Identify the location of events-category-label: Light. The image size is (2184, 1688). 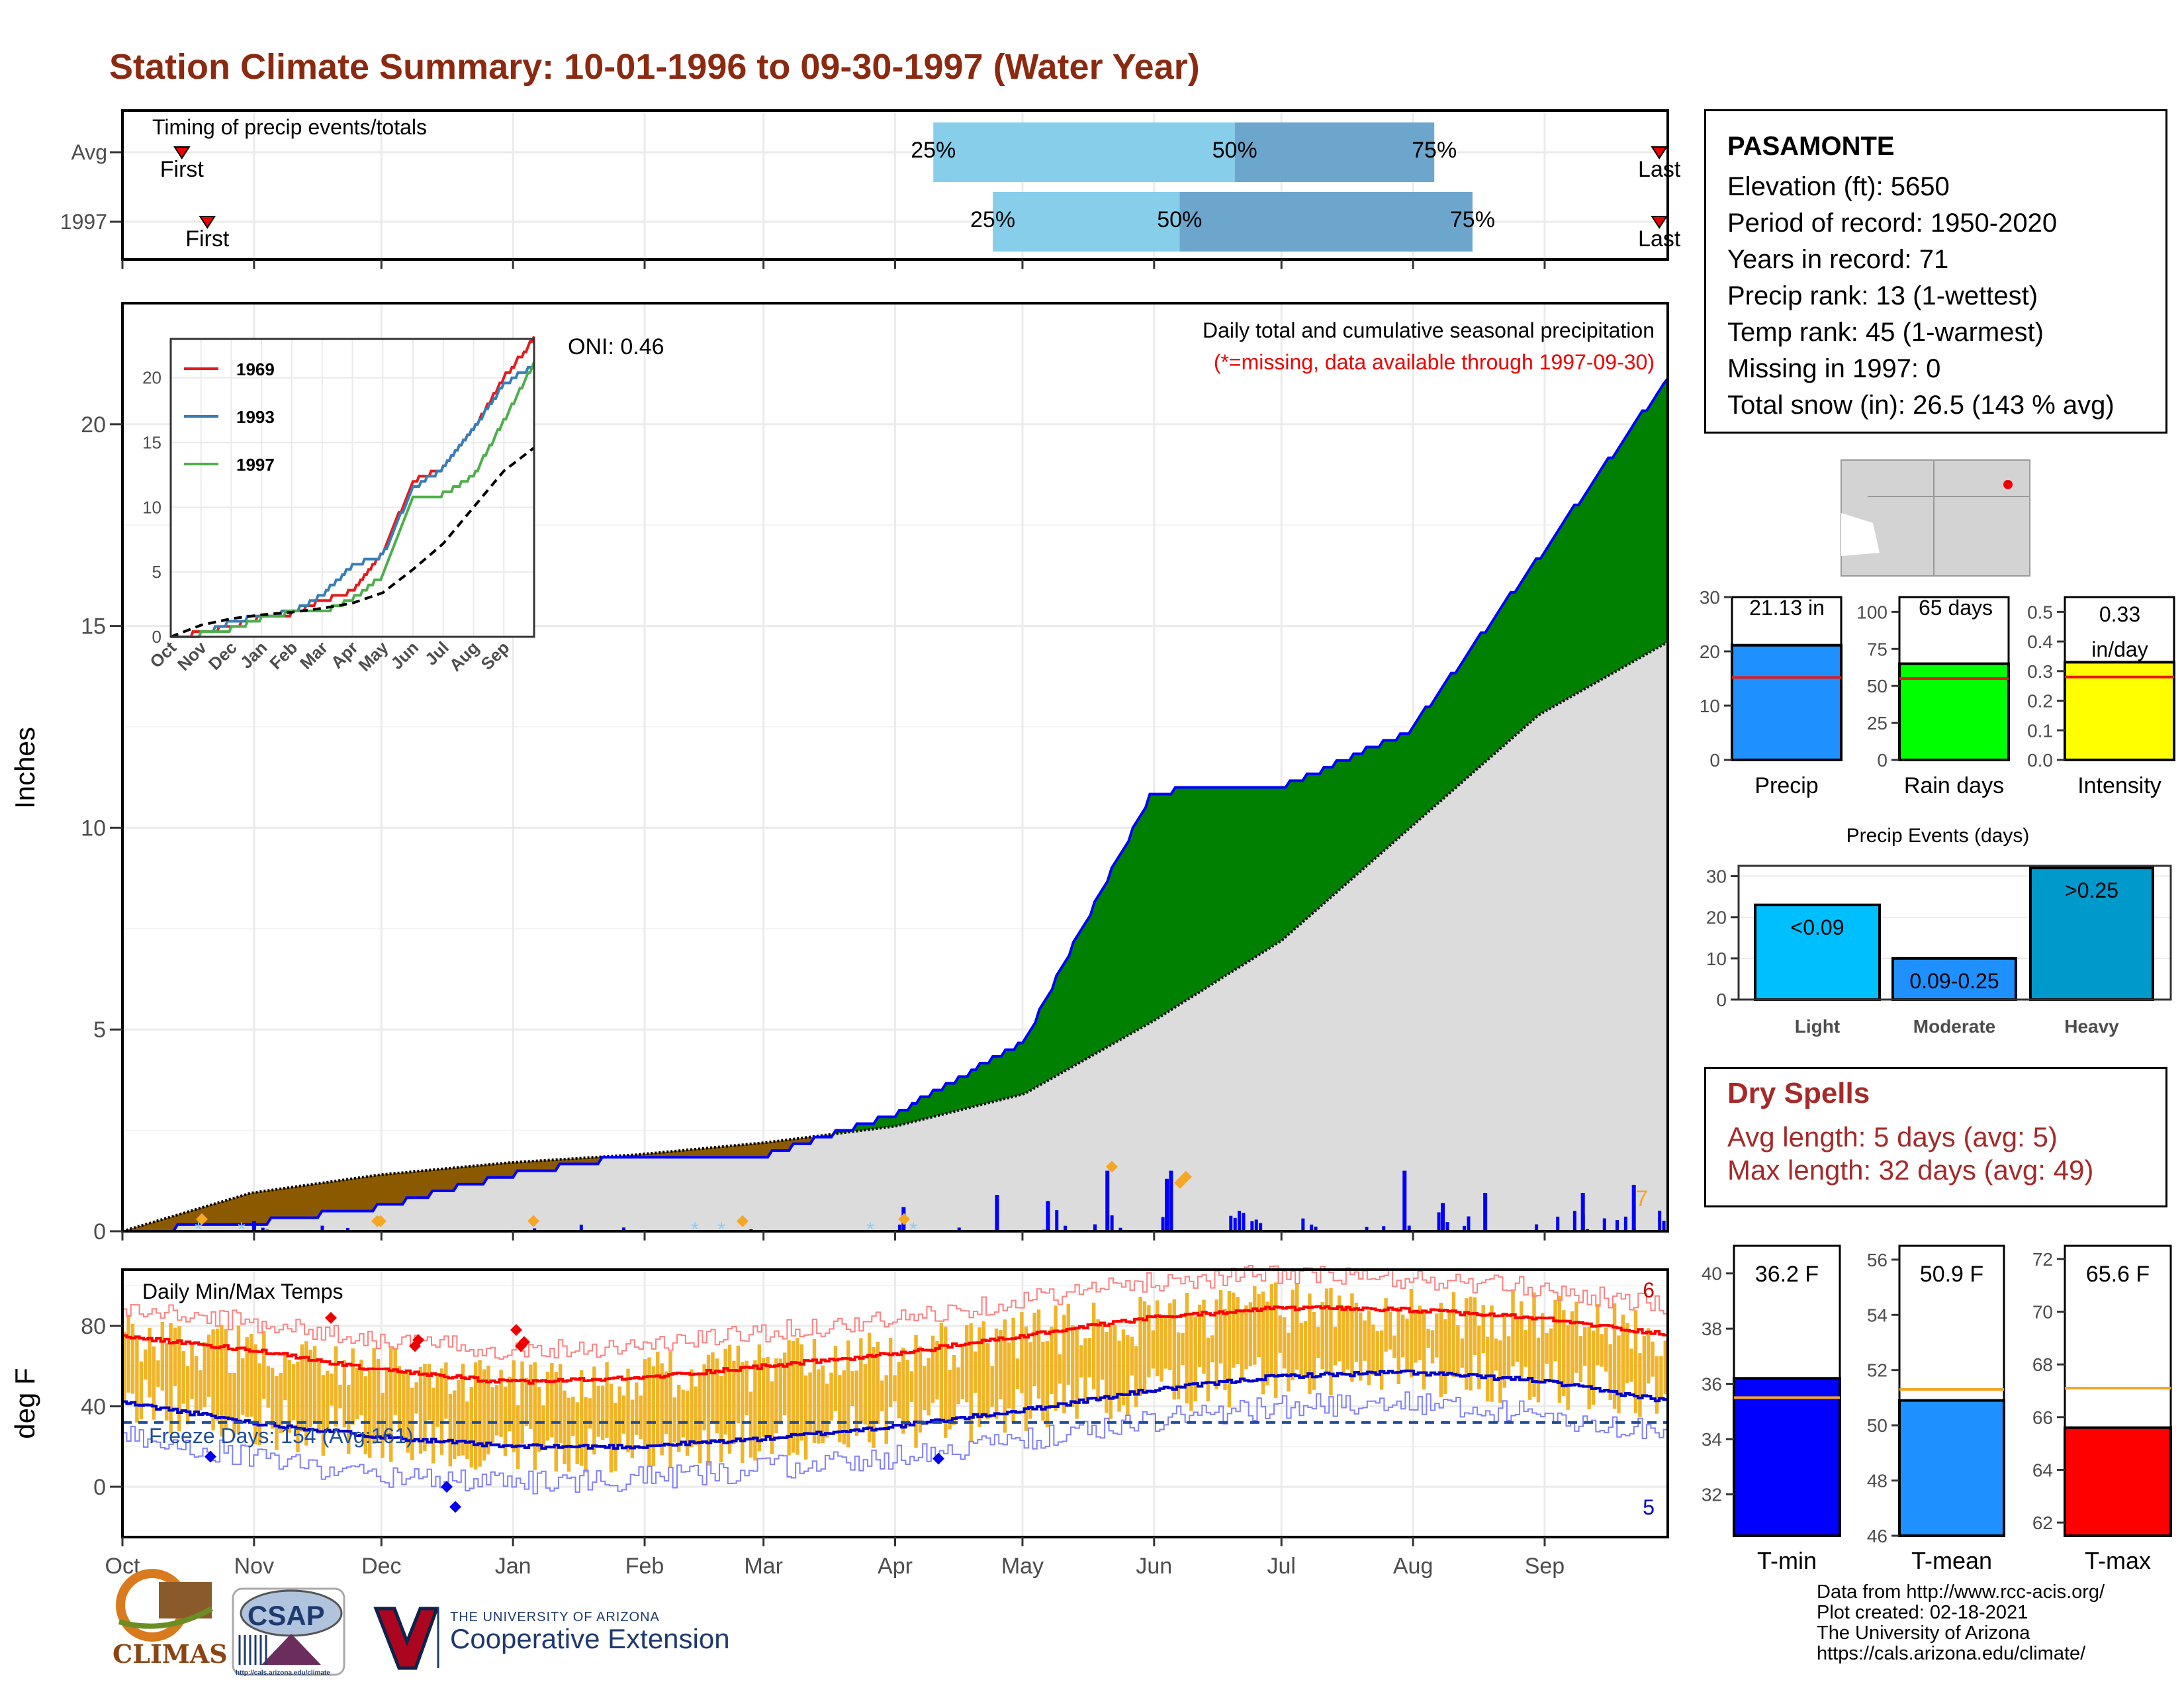
(1817, 1026).